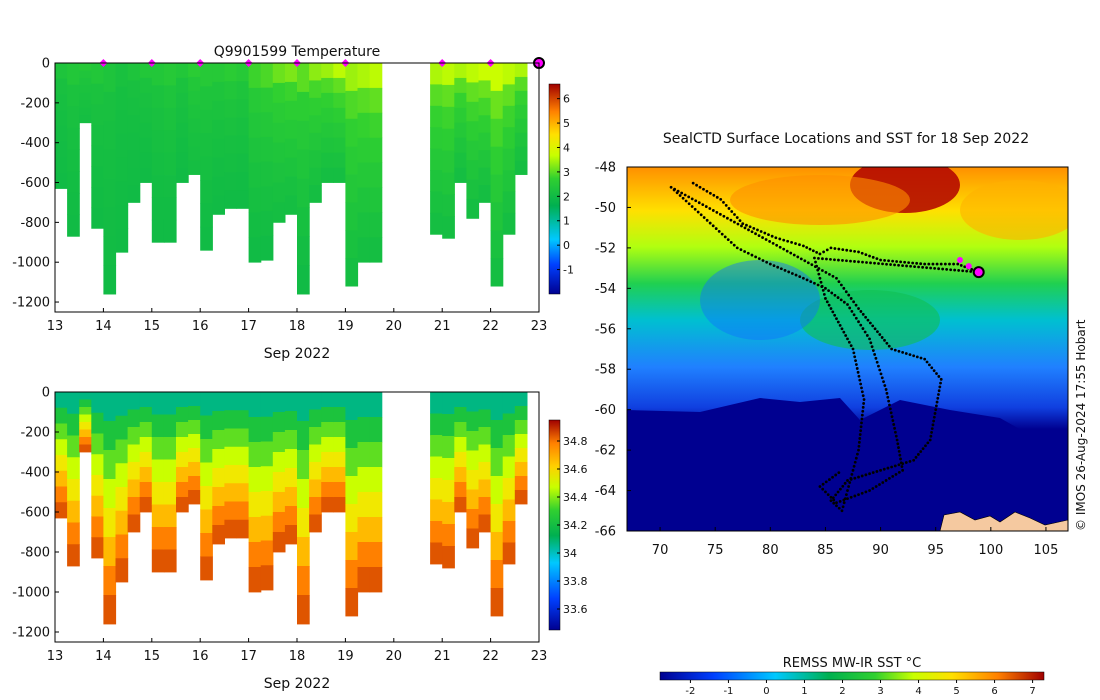 Image resolution: width=1100 pixels, height=700 pixels. I want to click on sst-colorbar-ticks: -2 -1 0 1 2 3 4 5 6 7, so click(860, 688).